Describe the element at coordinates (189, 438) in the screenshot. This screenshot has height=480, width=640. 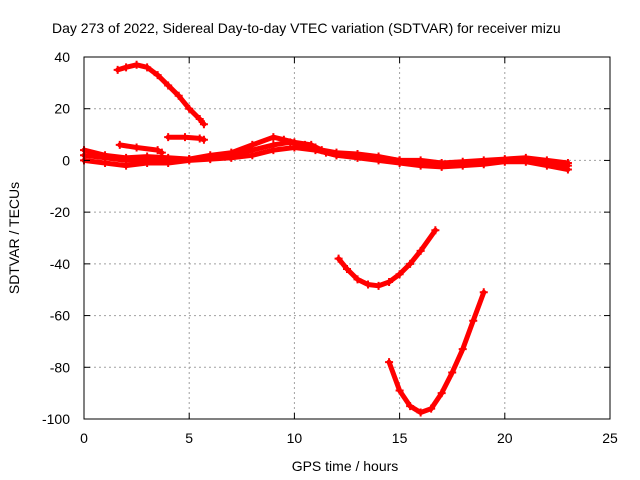
I see `x-tick-label: 5` at that location.